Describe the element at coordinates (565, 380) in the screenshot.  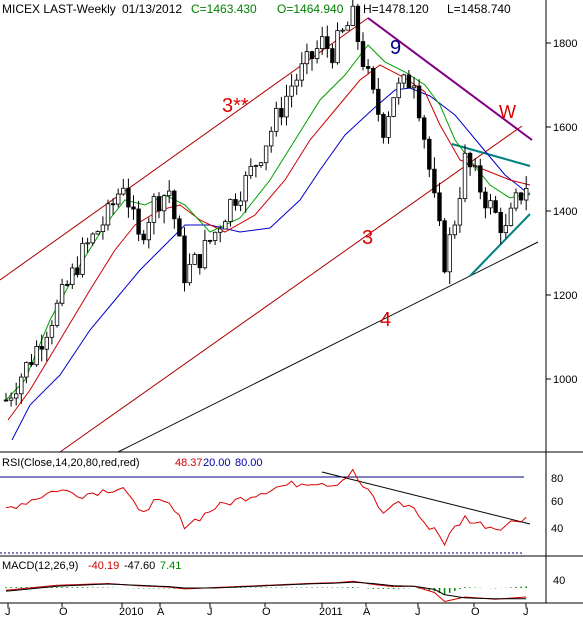
I see `price-tick-label: 1000` at that location.